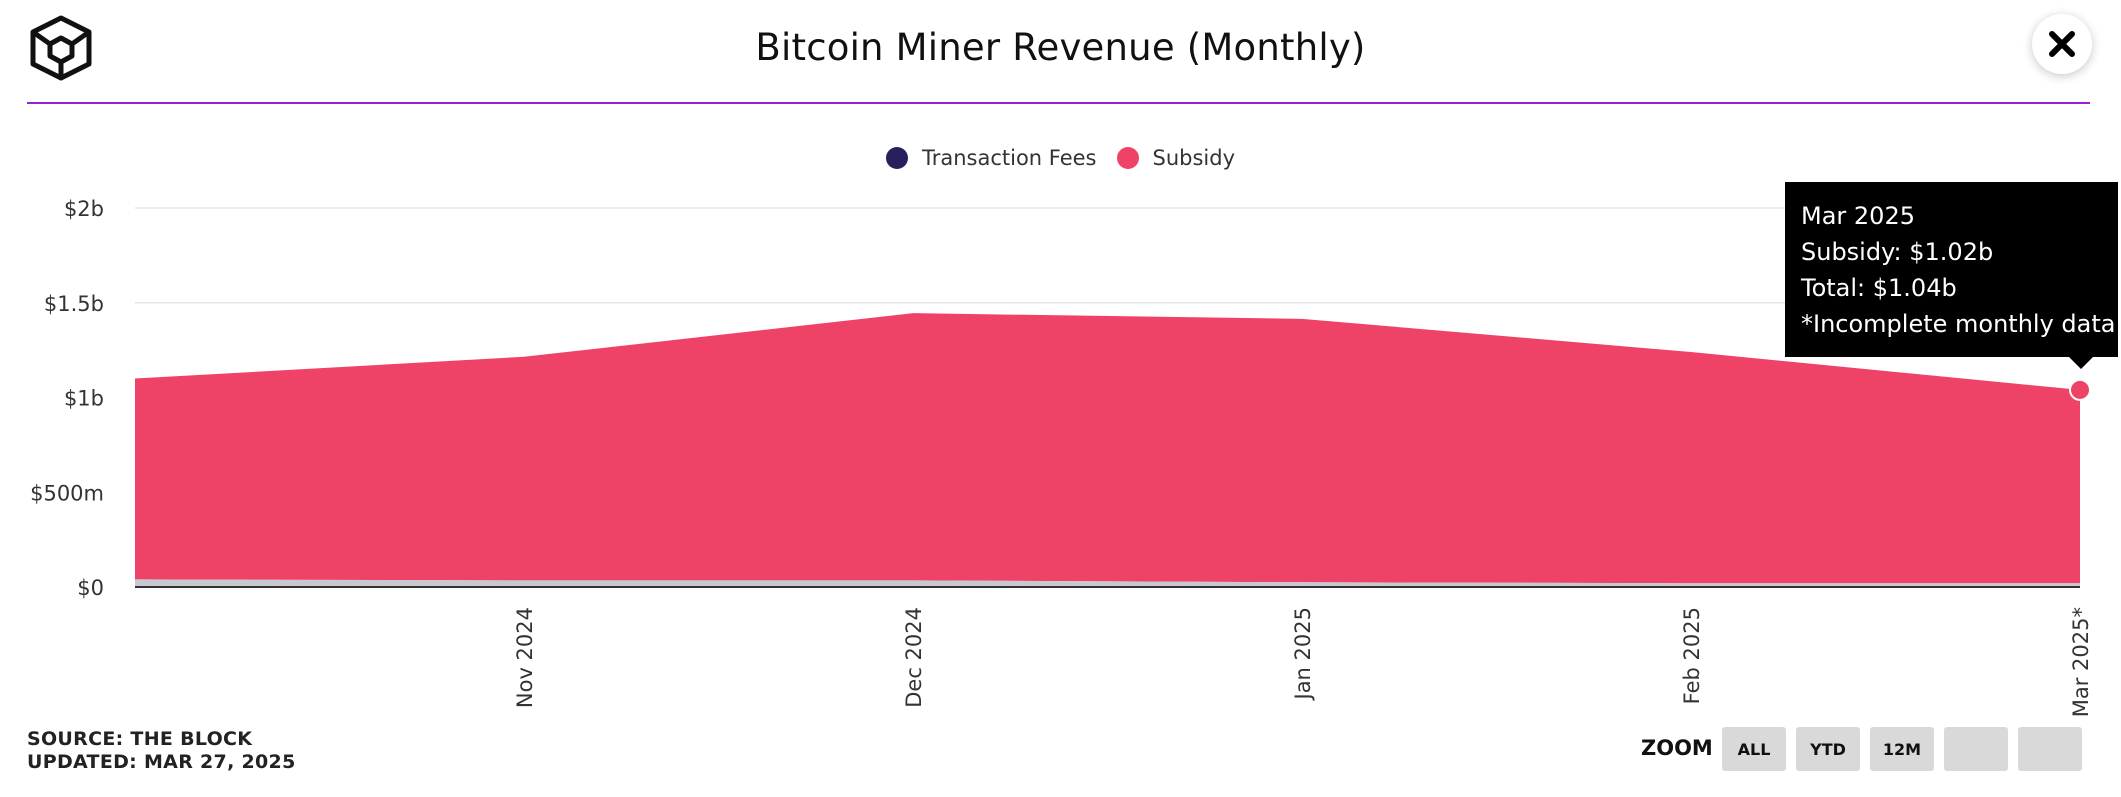  What do you see at coordinates (1303, 654) in the screenshot?
I see `x-tick-label: Jan 2025` at bounding box center [1303, 654].